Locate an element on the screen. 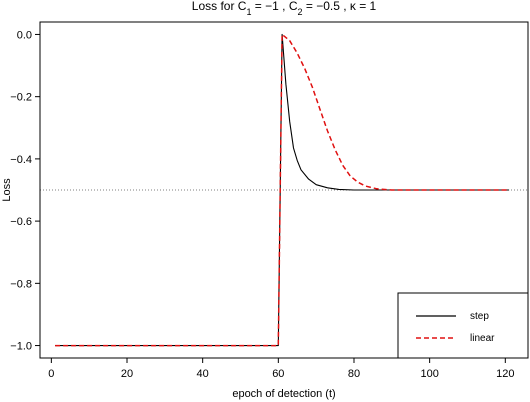 This screenshot has width=530, height=402. x-tick-label: 60 is located at coordinates (278, 374).